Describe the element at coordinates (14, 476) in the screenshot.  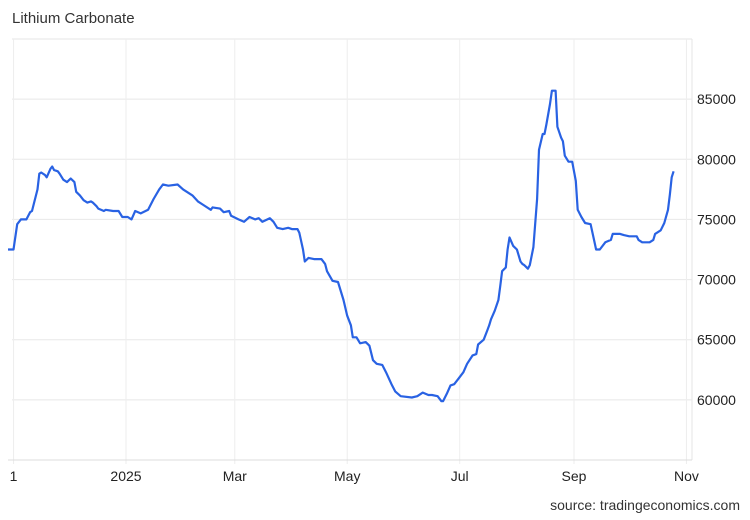
I see `x-tick-label: 1` at that location.